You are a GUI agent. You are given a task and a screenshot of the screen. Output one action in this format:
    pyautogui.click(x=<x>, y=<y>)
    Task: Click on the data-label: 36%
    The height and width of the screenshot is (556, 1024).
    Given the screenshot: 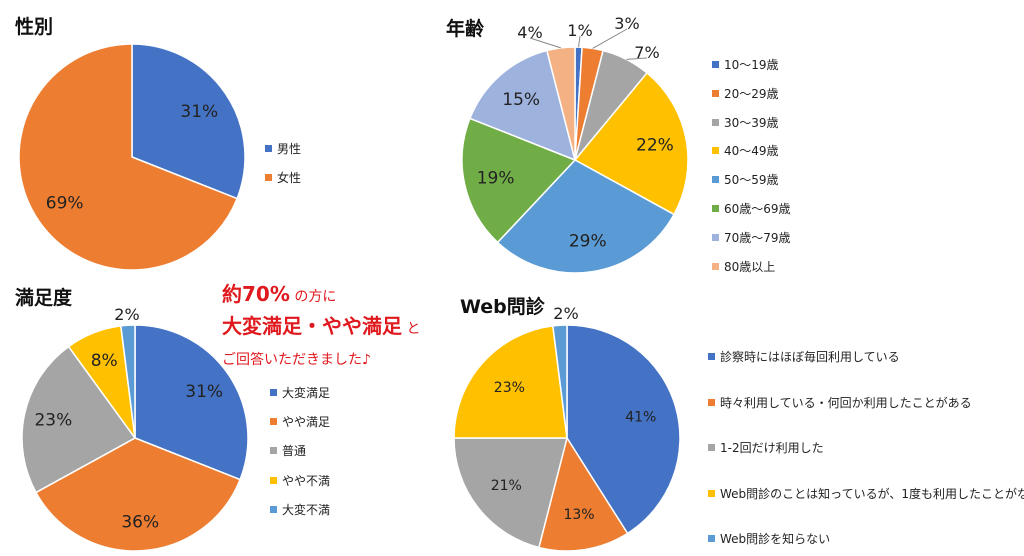 What is the action you would take?
    pyautogui.click(x=140, y=522)
    